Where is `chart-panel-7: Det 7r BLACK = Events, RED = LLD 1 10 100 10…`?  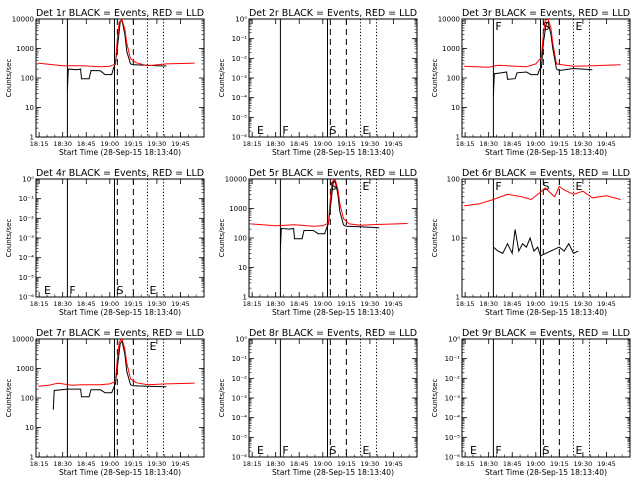 chart-panel-7: Det 7r BLACK = Events, RED = LLD 1 10 100 10… is located at coordinates (105, 402).